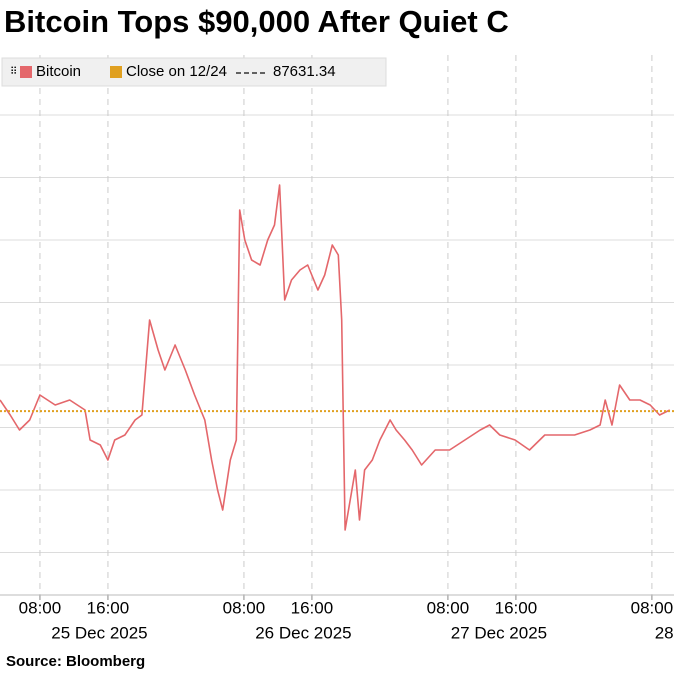 The width and height of the screenshot is (674, 675). I want to click on date-label: 27 Dec 2025, so click(499, 632).